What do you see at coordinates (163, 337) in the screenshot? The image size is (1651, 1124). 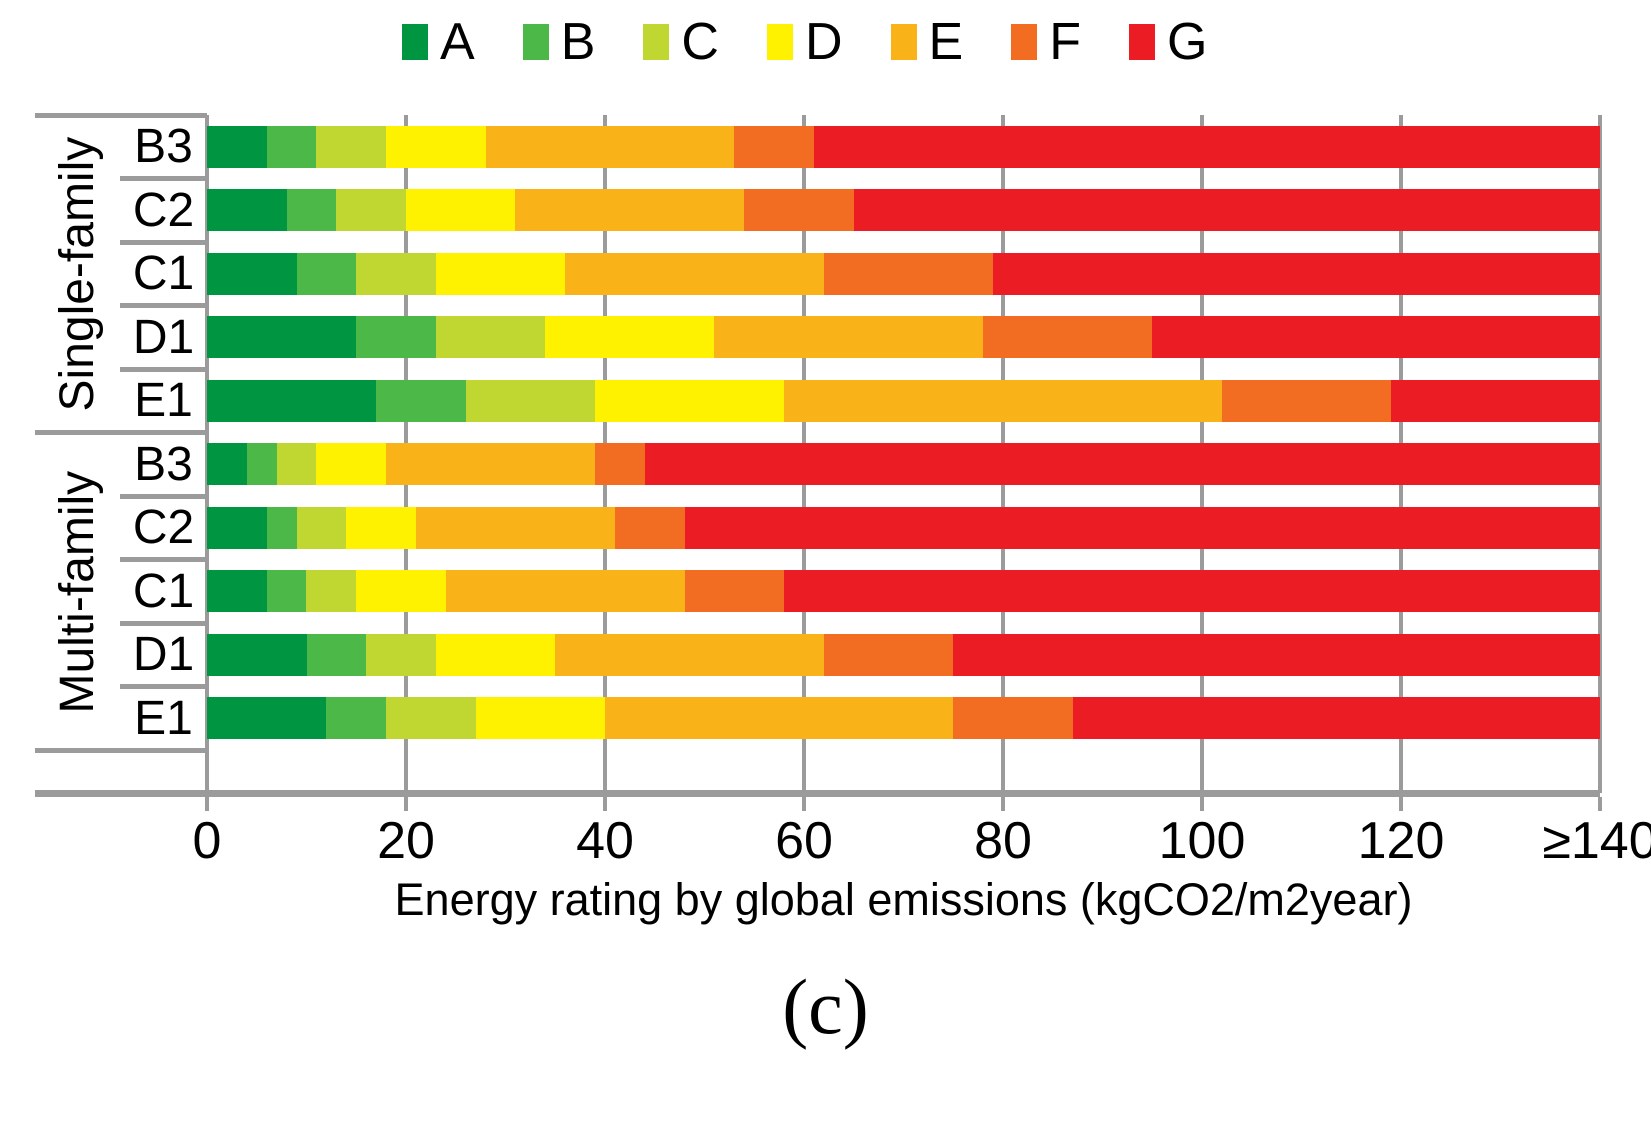 I see `row-label-D1: D1` at bounding box center [163, 337].